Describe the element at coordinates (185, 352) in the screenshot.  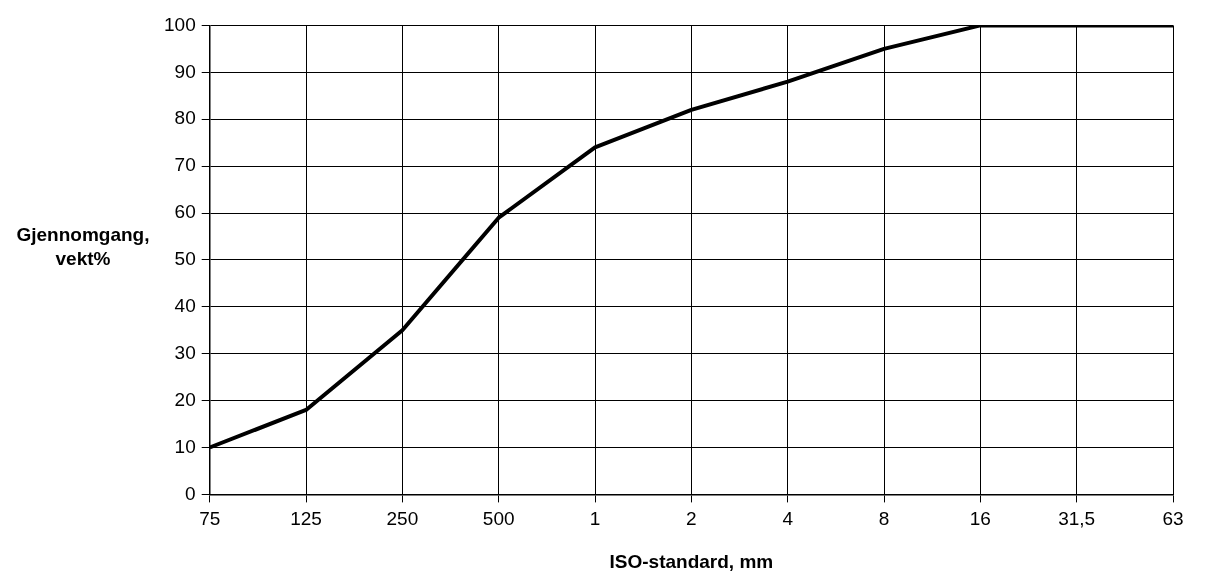
I see `y-tick-label: 30` at that location.